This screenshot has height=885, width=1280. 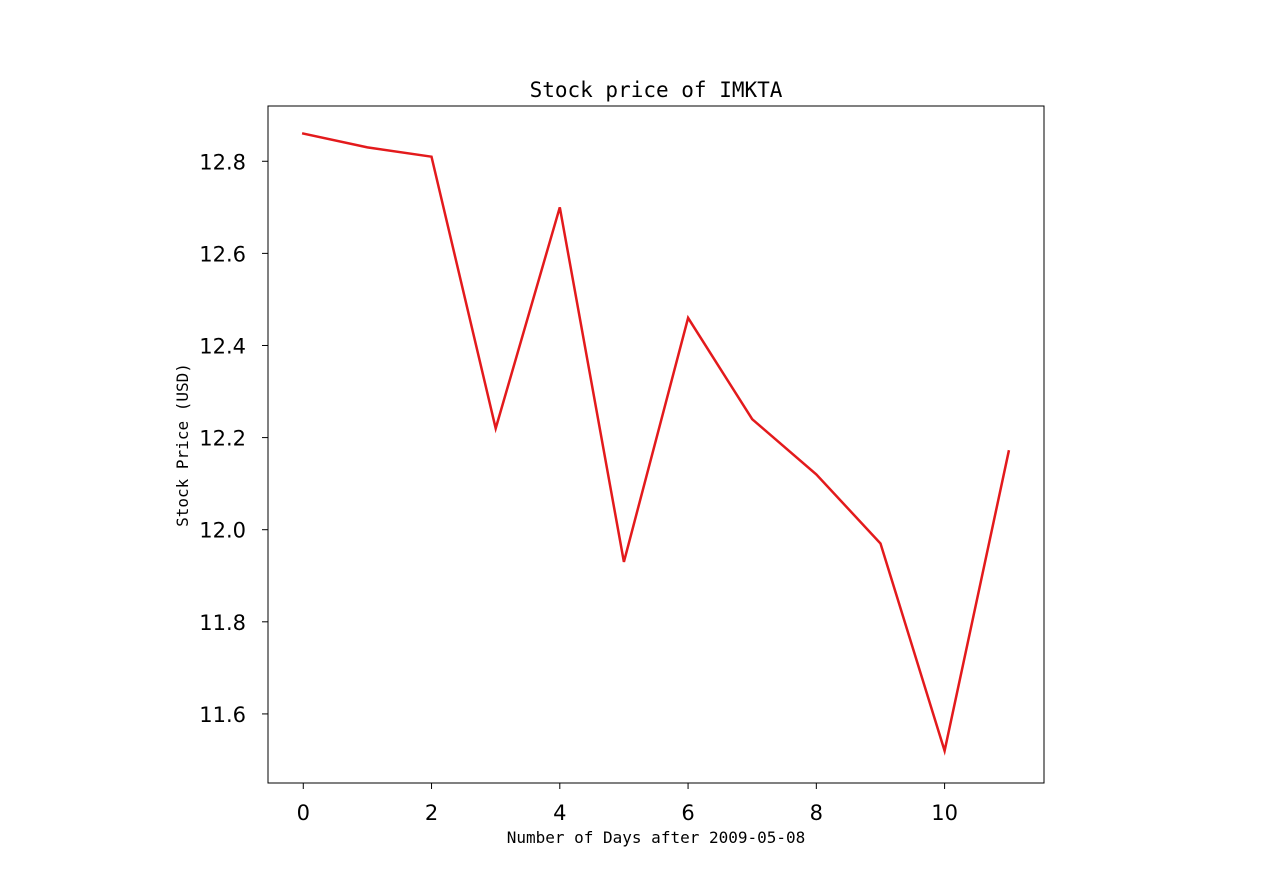 What do you see at coordinates (944, 813) in the screenshot?
I see `x-tick-label: 10` at bounding box center [944, 813].